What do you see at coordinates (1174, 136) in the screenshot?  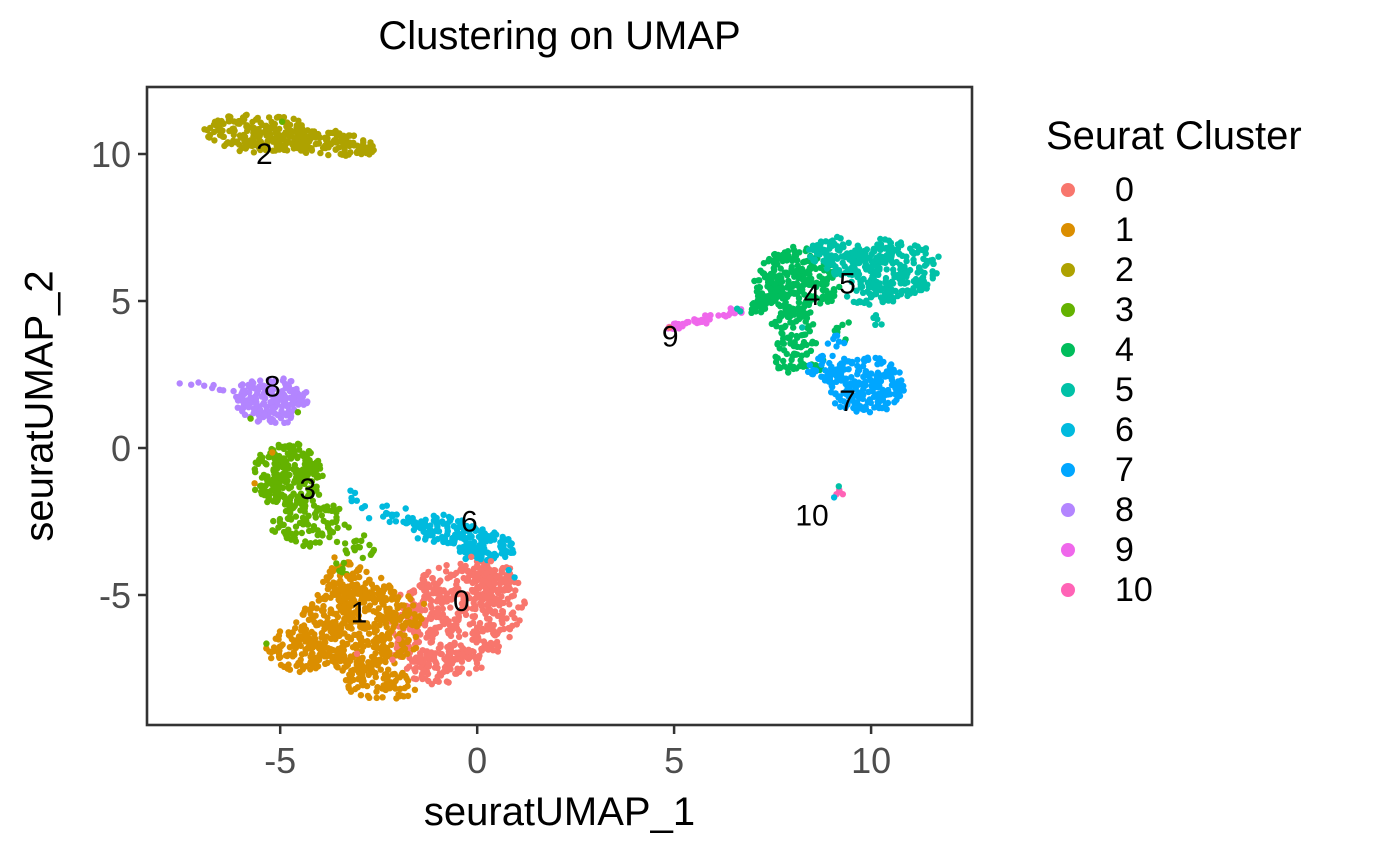 I see `legend-title: Seurat Cluster` at bounding box center [1174, 136].